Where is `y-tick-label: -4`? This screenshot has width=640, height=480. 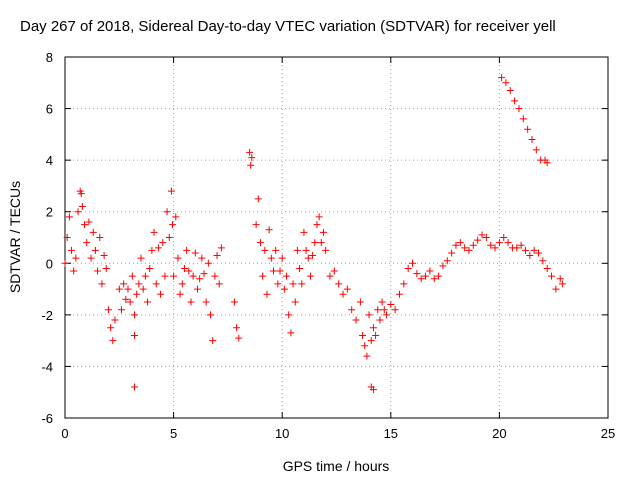 y-tick-label: -4 is located at coordinates (47, 366).